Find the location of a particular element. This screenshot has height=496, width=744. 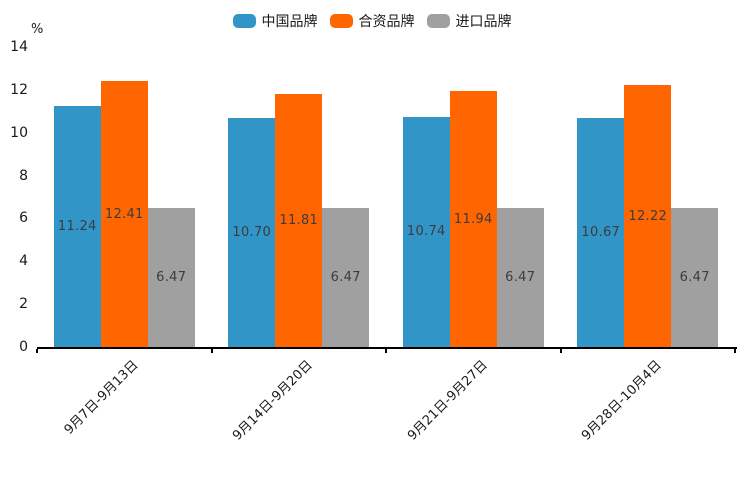

x-axis-category-label: 9月7日-9月13日 is located at coordinates (101, 397).